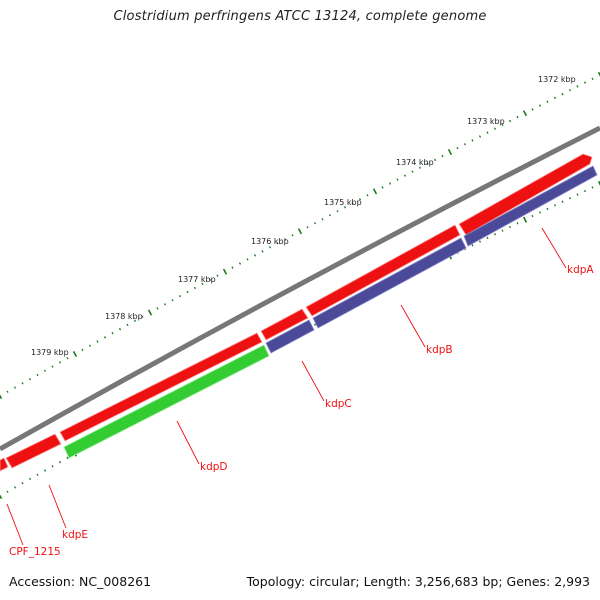 The height and width of the screenshot is (600, 600). Describe the element at coordinates (197, 279) in the screenshot. I see `scale-label: 1377 kbp` at that location.